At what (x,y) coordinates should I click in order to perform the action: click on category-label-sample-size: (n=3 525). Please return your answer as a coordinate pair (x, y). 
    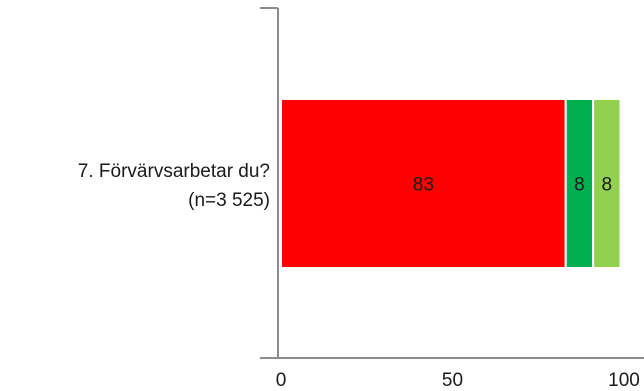
    Looking at the image, I should click on (229, 200).